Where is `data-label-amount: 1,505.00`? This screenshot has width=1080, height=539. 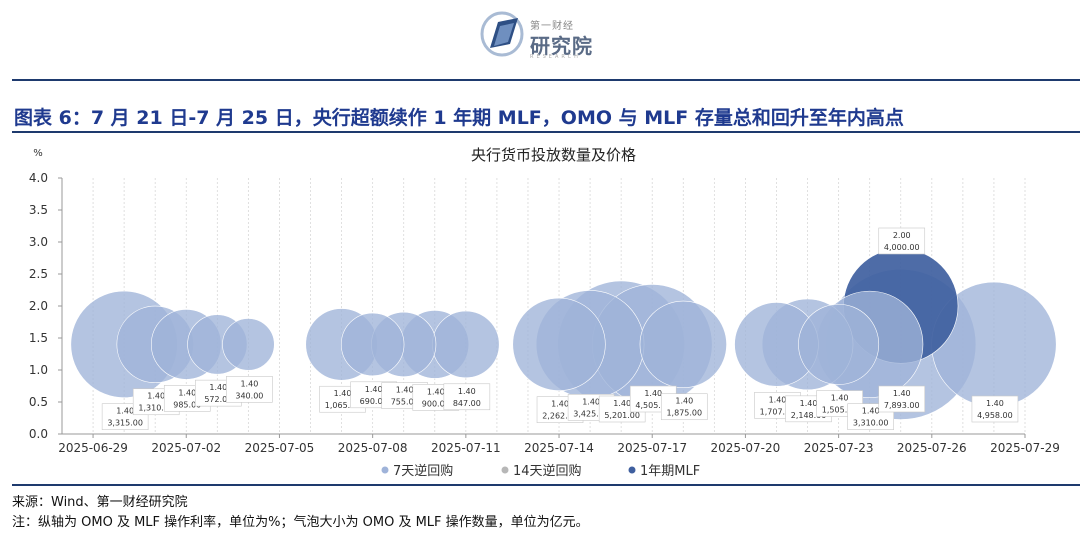
data-label-amount: 1,505.00 is located at coordinates (840, 410).